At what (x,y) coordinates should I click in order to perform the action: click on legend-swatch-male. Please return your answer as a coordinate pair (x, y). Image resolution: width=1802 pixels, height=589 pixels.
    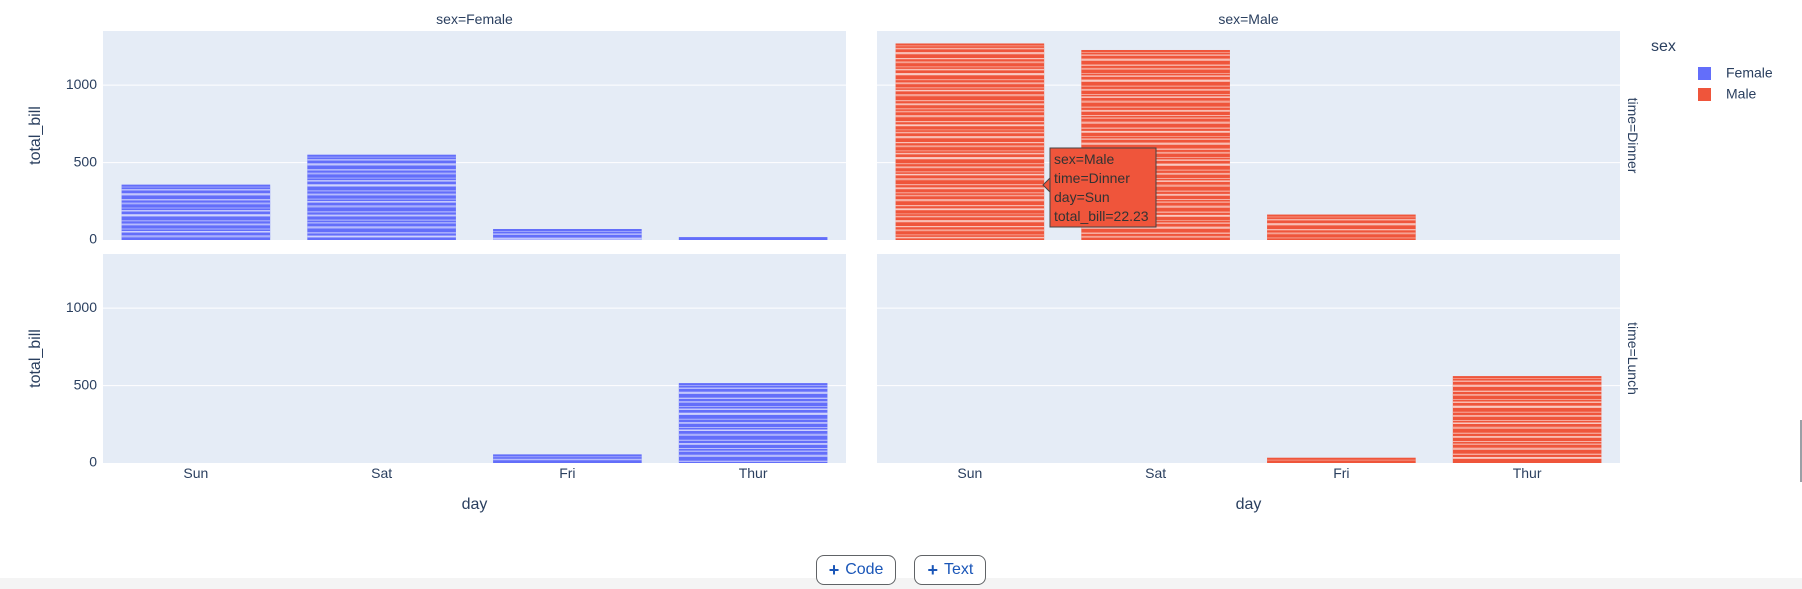
    Looking at the image, I should click on (1704, 94).